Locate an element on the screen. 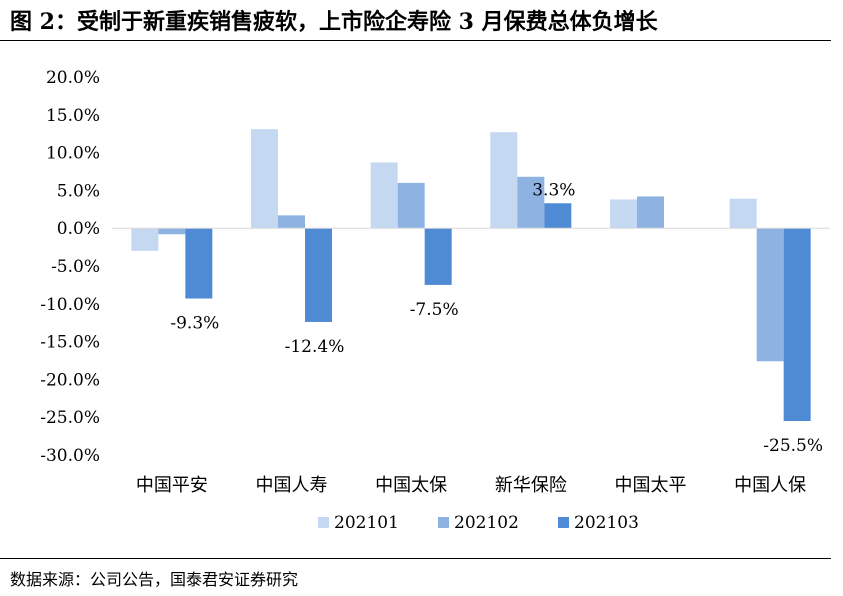  y-tick-label: -5.0% is located at coordinates (75, 267).